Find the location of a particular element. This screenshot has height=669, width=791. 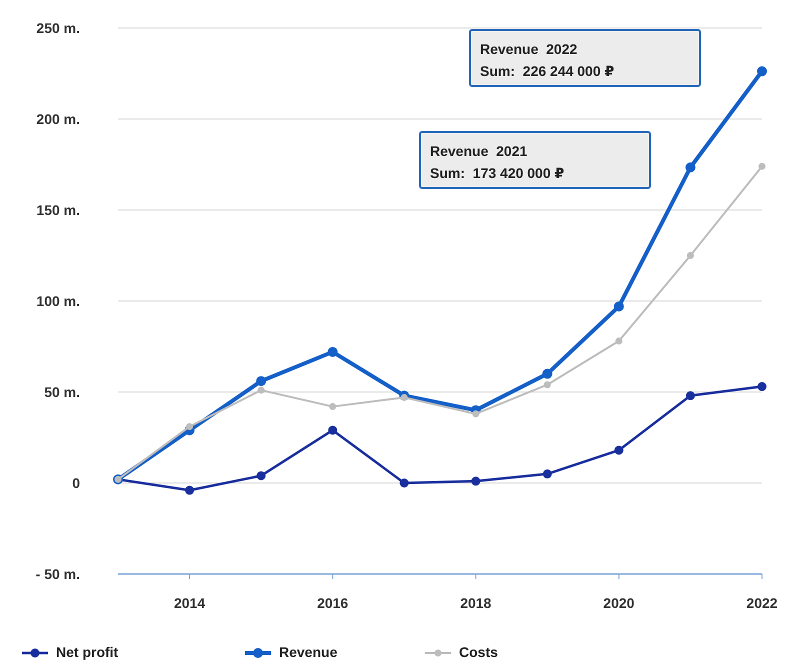

x-tick-label: 2022 is located at coordinates (762, 603).